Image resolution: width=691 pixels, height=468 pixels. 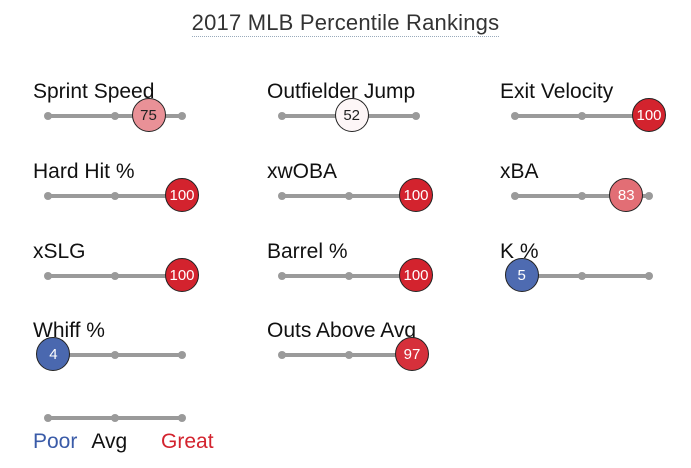 What do you see at coordinates (59, 251) in the screenshot?
I see `metric-label: xSLG` at bounding box center [59, 251].